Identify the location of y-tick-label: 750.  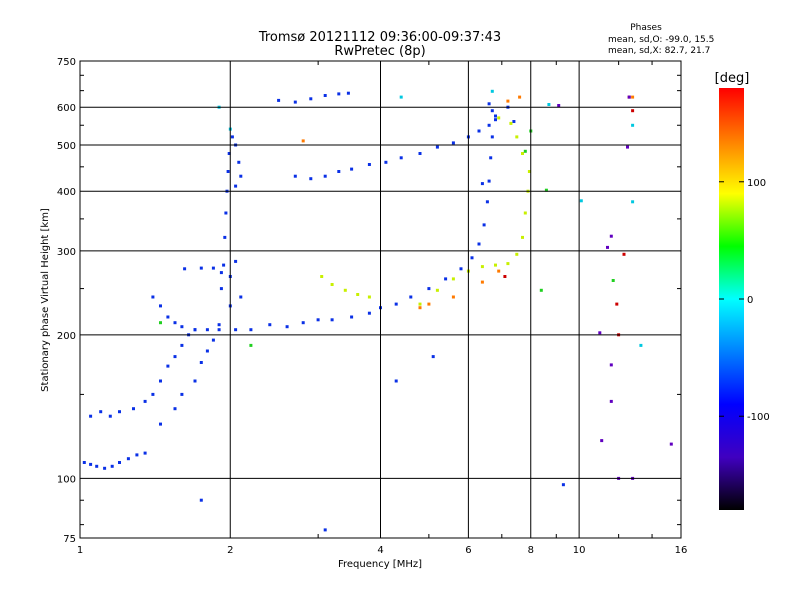
(66, 62).